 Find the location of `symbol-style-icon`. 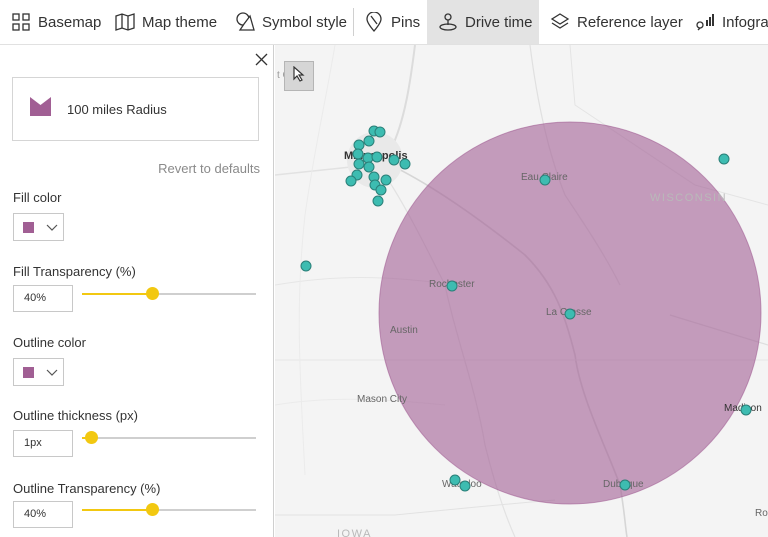

symbol-style-icon is located at coordinates (245, 22).